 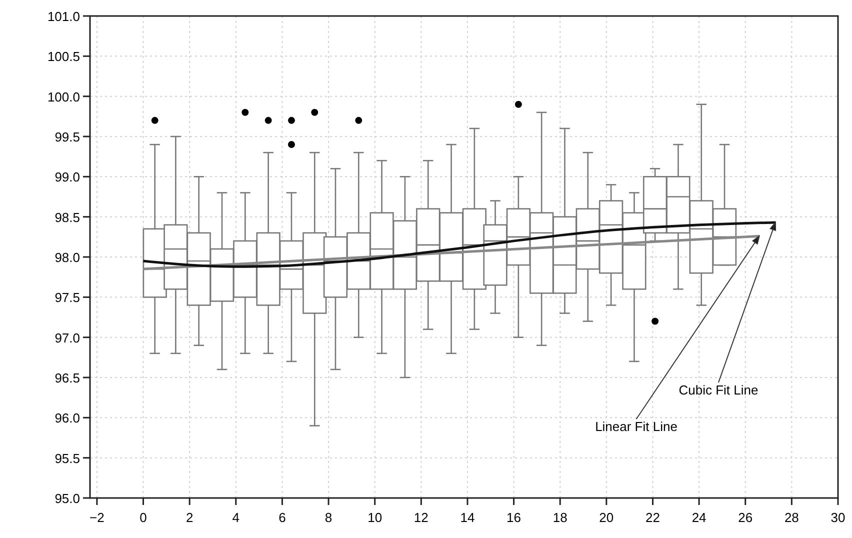 I want to click on y-tick-label: 99.0, so click(x=67, y=177).